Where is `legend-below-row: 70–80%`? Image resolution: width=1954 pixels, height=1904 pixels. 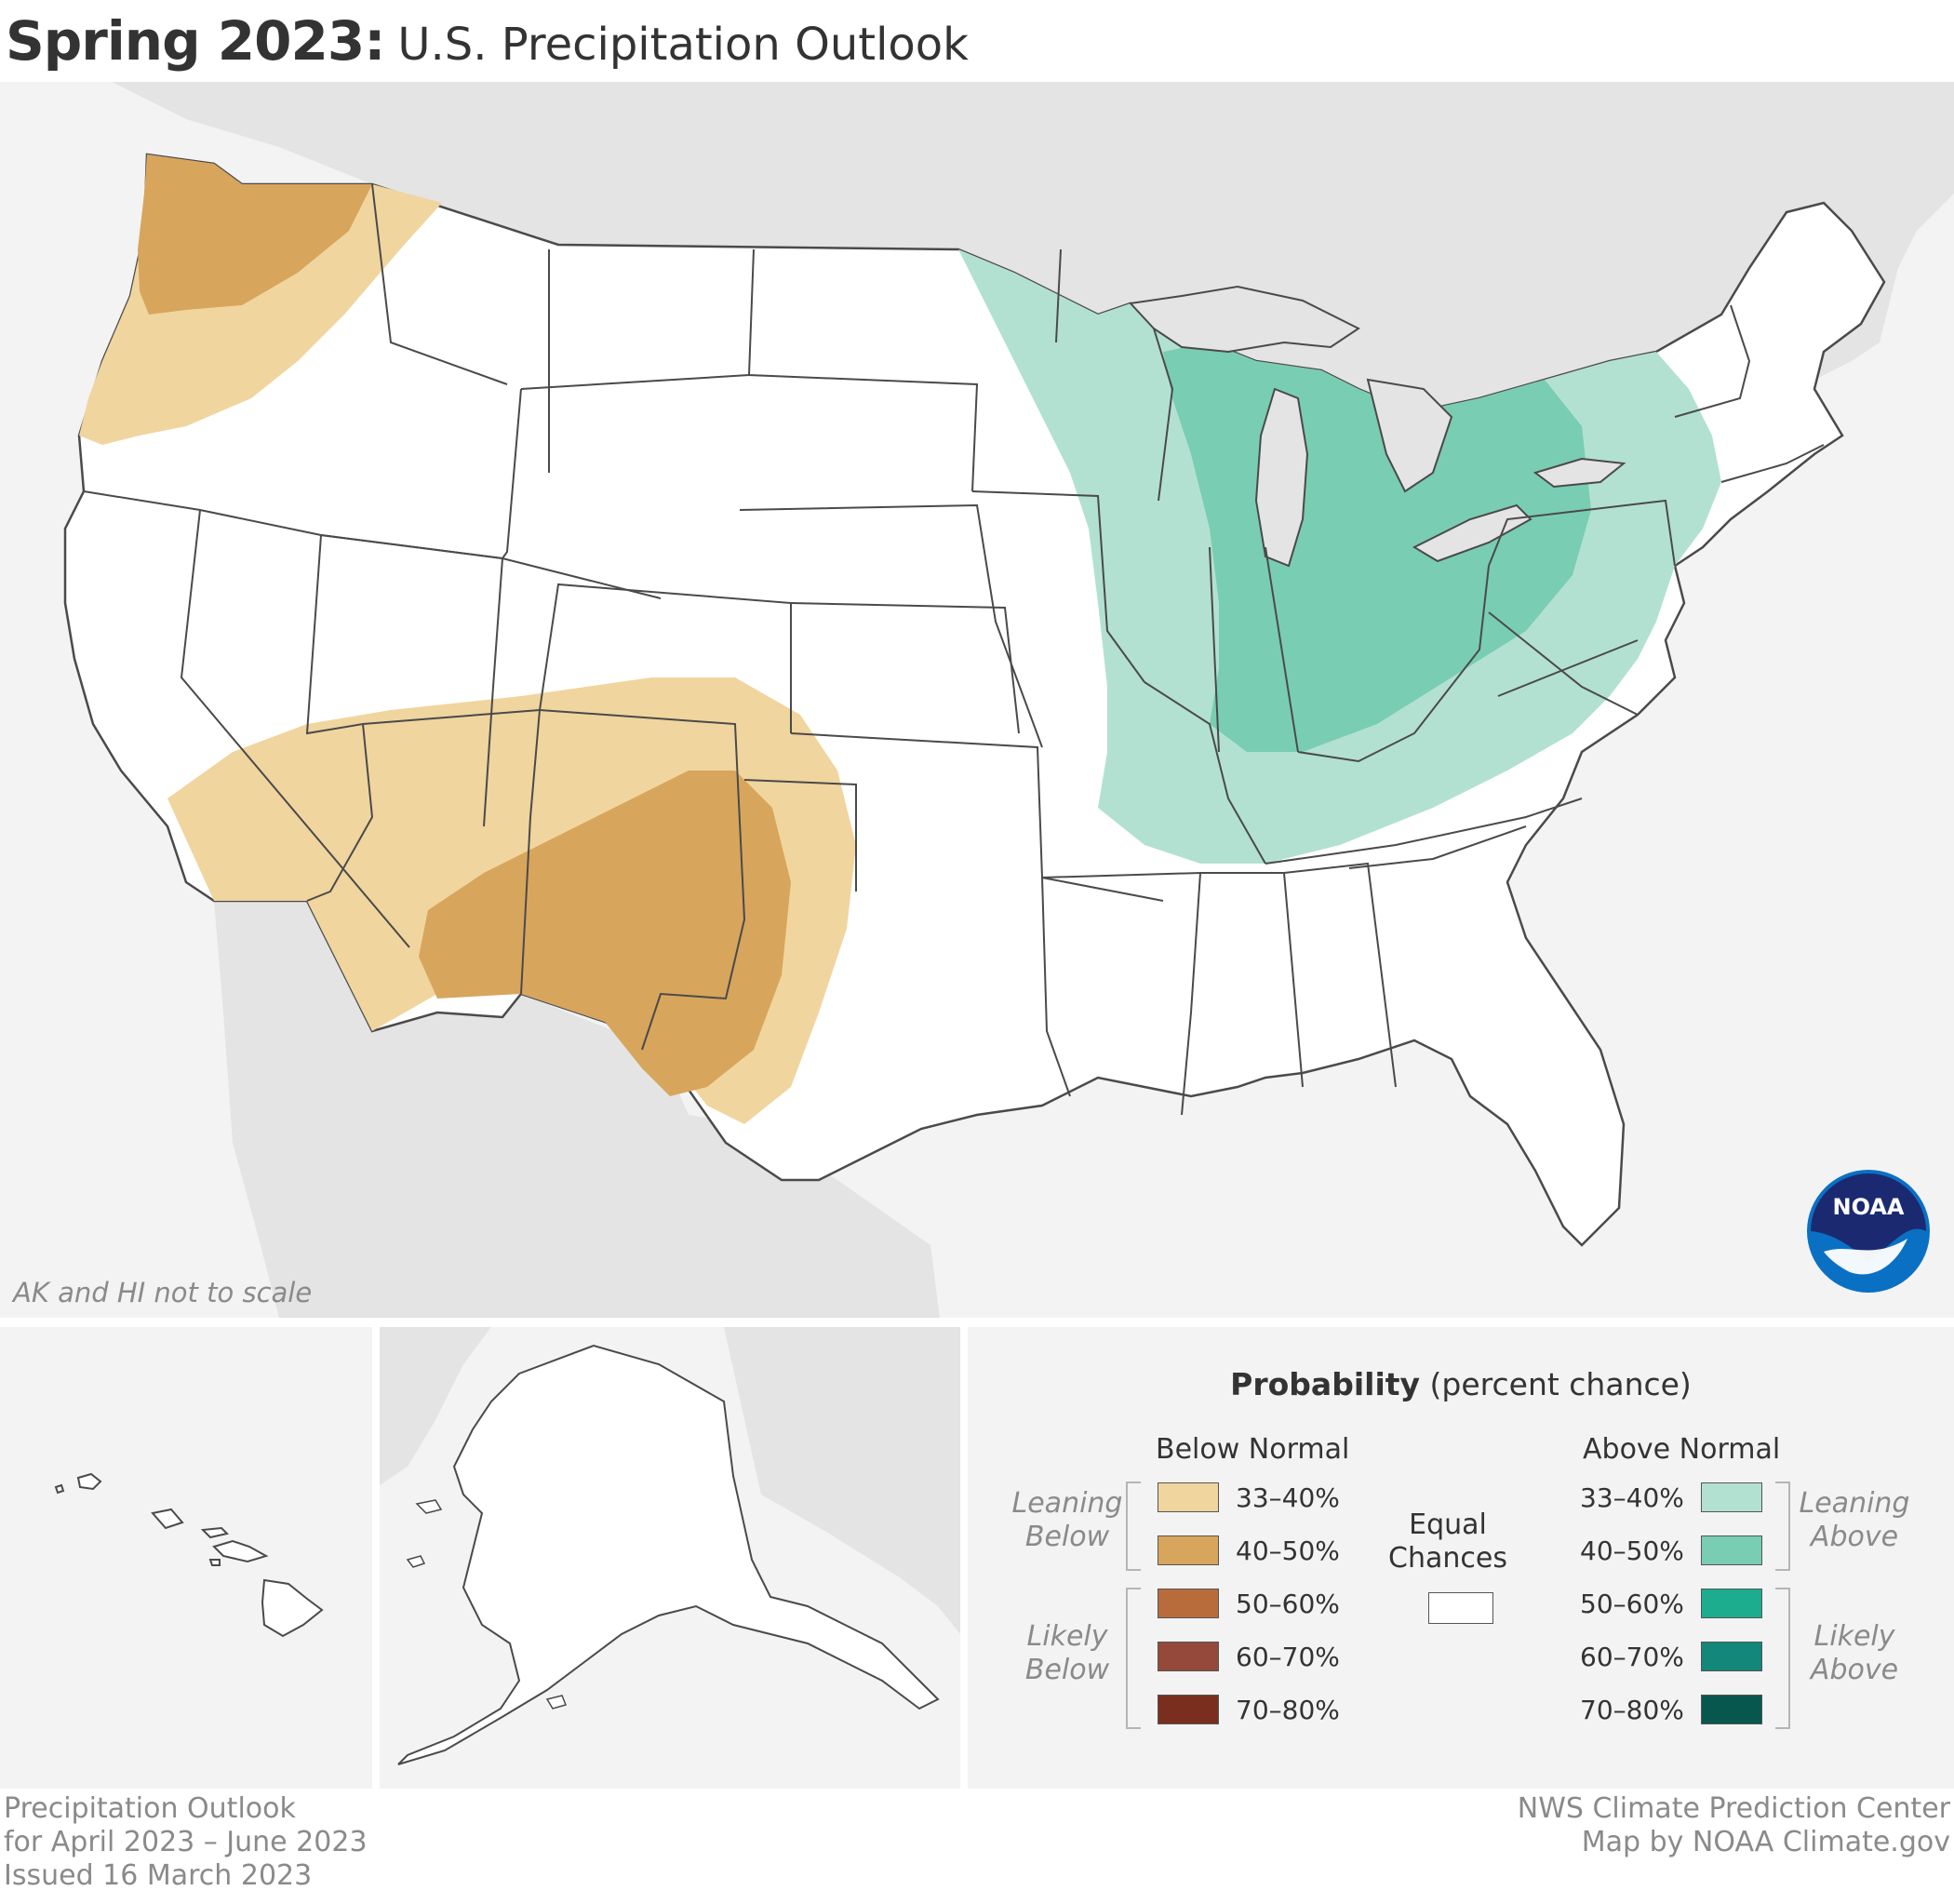
legend-below-row: 70–80% is located at coordinates (1249, 1709).